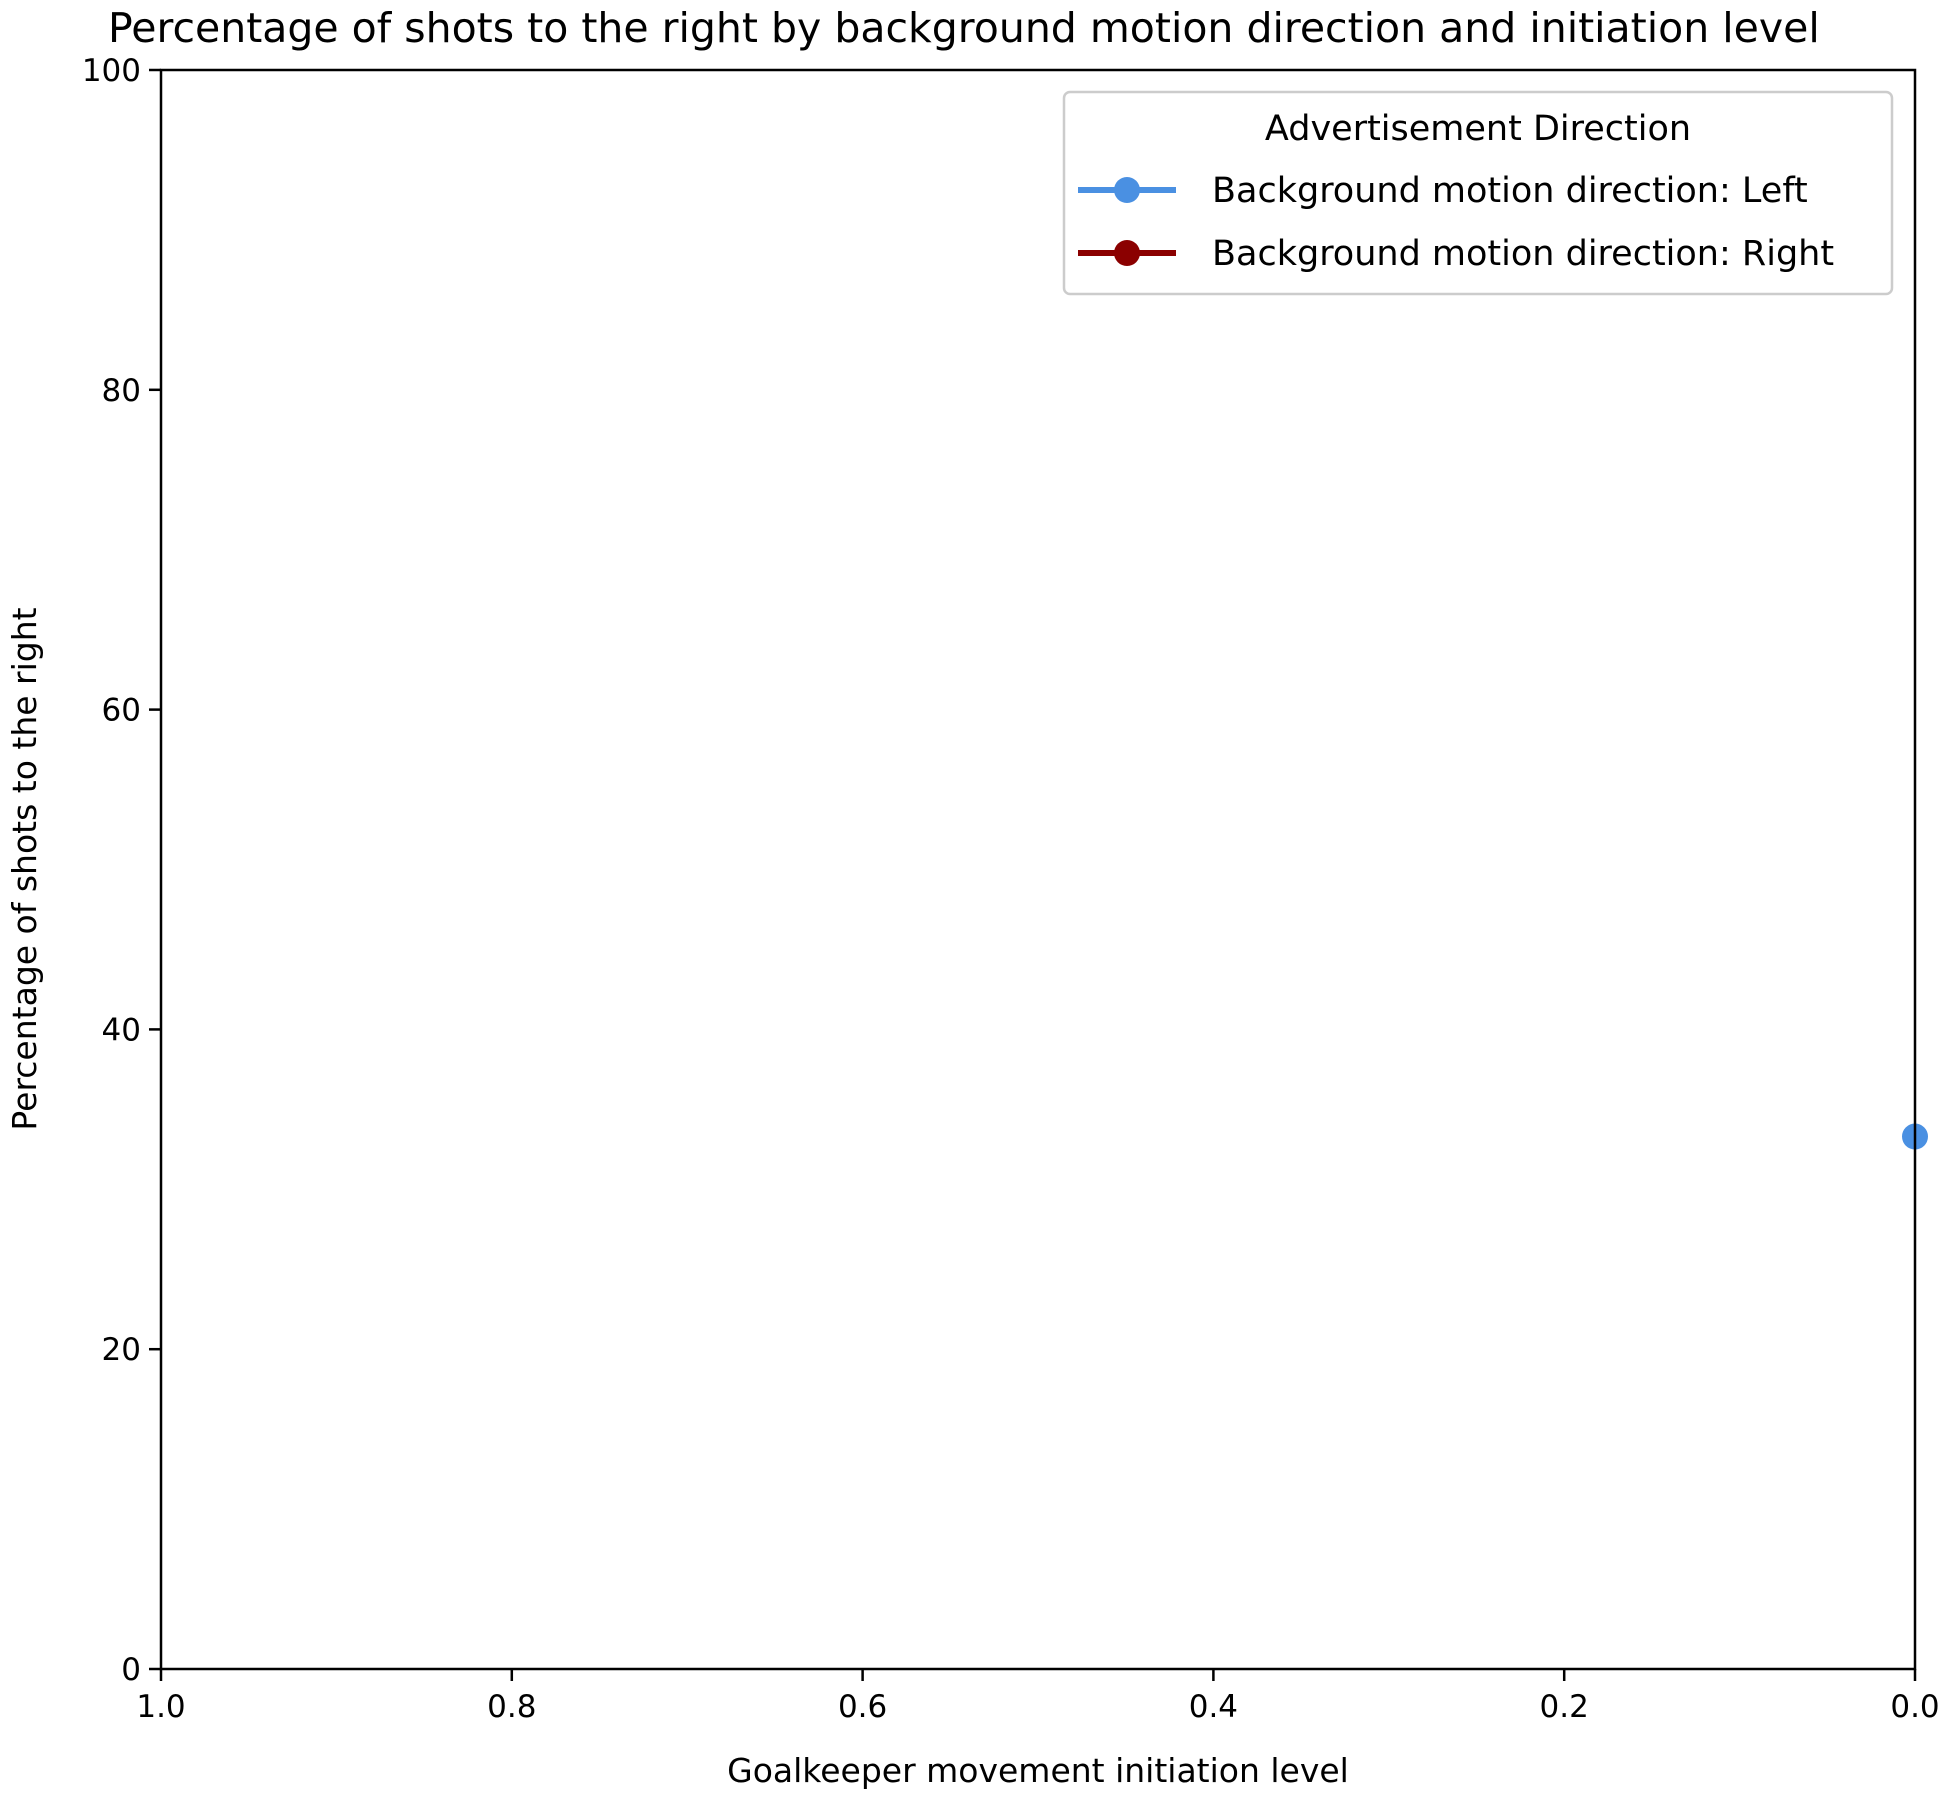 The image size is (1950, 1800). What do you see at coordinates (862, 1707) in the screenshot?
I see `x-tick-label: 0.6` at bounding box center [862, 1707].